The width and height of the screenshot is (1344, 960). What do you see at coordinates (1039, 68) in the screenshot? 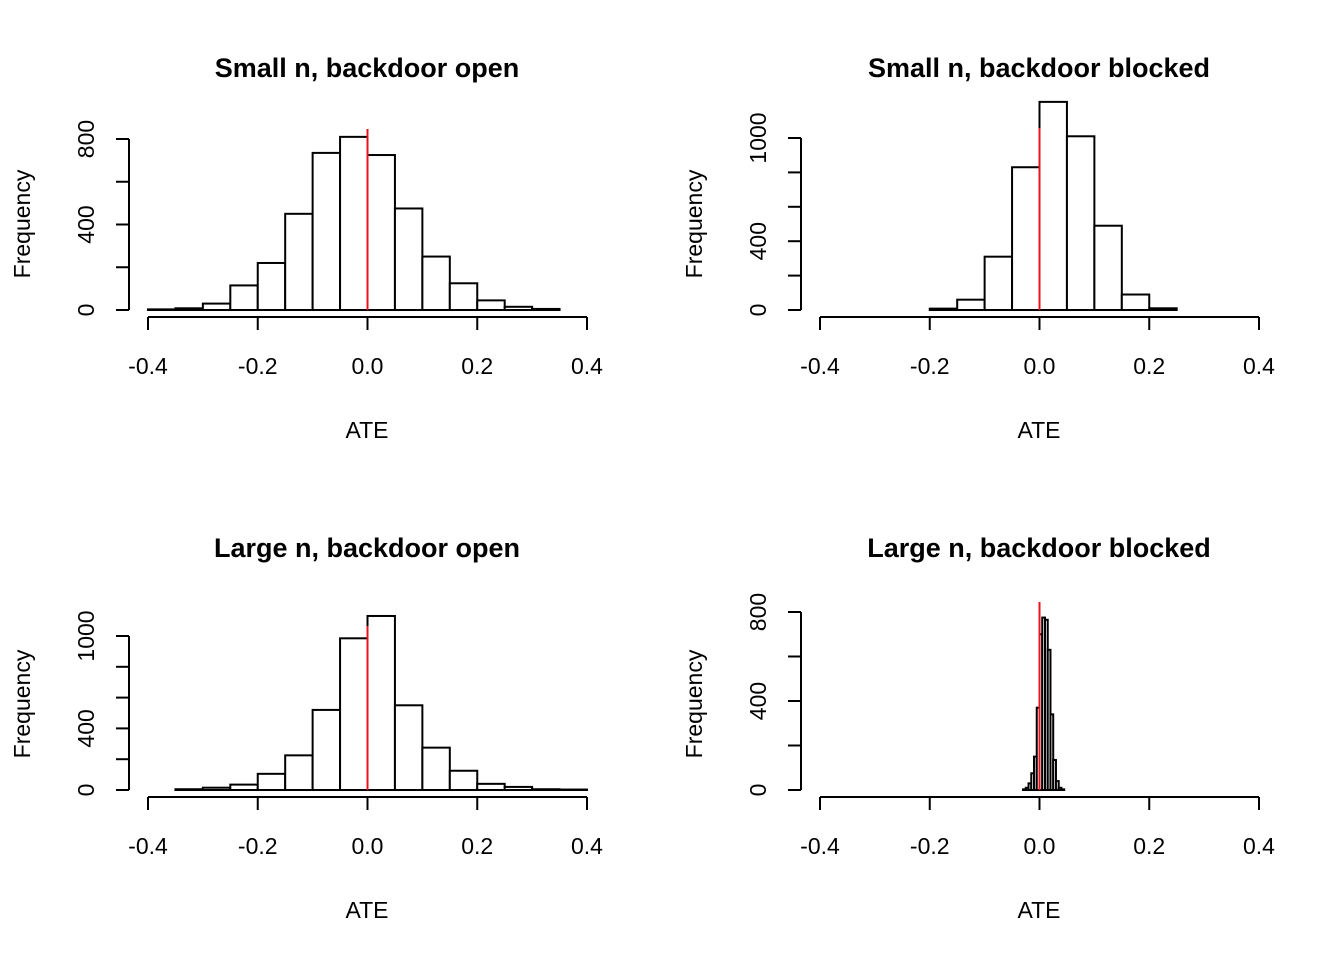
I see `panel-title: Small n, backdoor blocked` at bounding box center [1039, 68].